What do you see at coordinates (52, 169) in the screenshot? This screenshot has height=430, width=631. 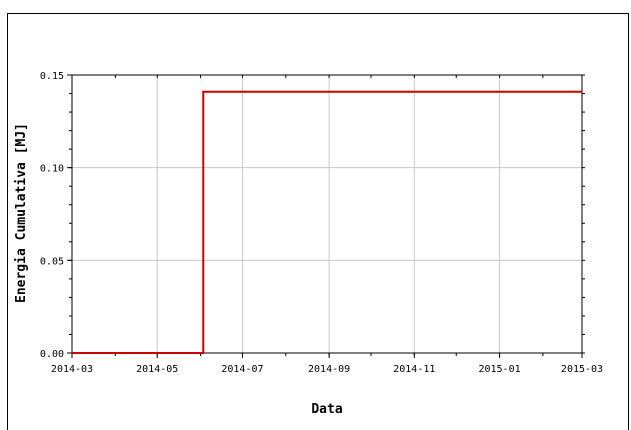 I see `y-tick-label: 0.10` at bounding box center [52, 169].